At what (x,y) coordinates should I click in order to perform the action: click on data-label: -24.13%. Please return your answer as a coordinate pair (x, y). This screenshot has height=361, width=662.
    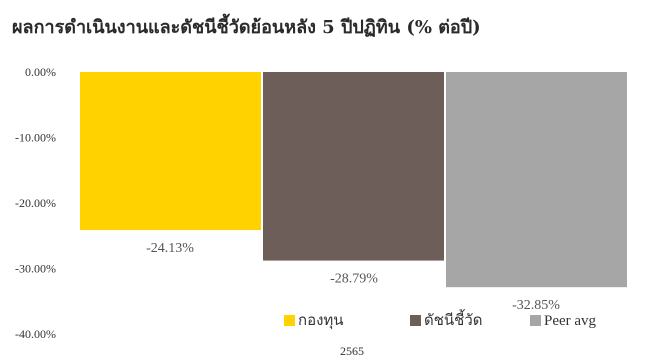
    Looking at the image, I should click on (170, 248).